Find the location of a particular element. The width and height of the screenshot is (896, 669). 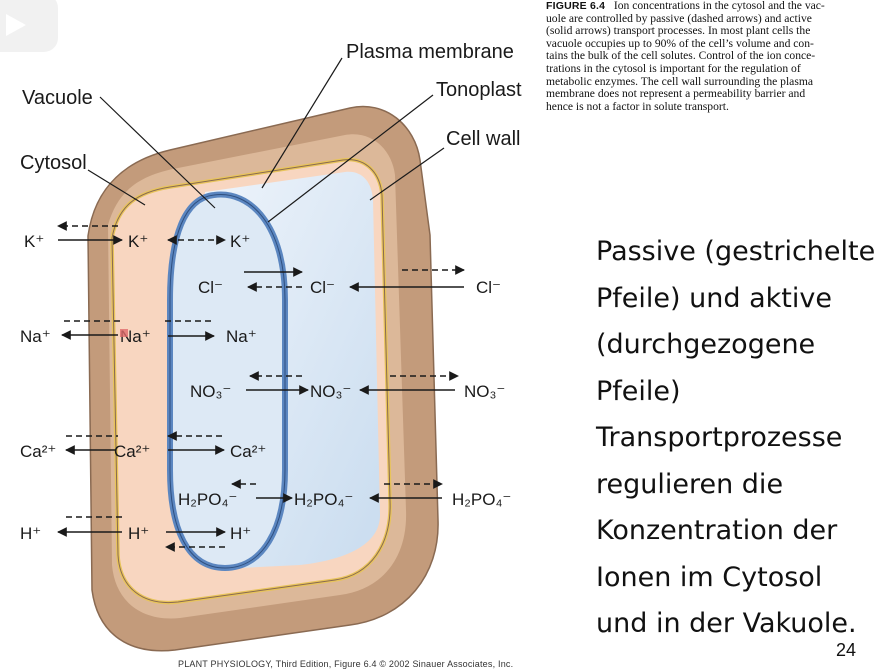

side-text-line: (durchgezogene is located at coordinates (706, 344).